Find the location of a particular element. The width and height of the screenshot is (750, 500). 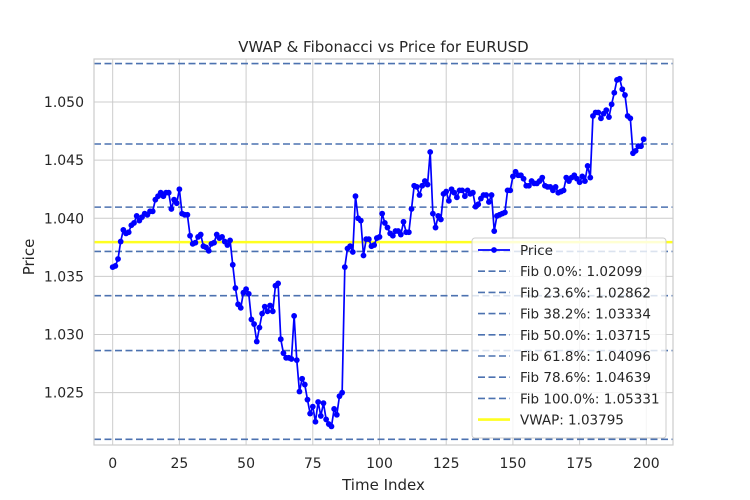

legend-entry-label: Fib 78.6%: 1.04639 is located at coordinates (585, 378).